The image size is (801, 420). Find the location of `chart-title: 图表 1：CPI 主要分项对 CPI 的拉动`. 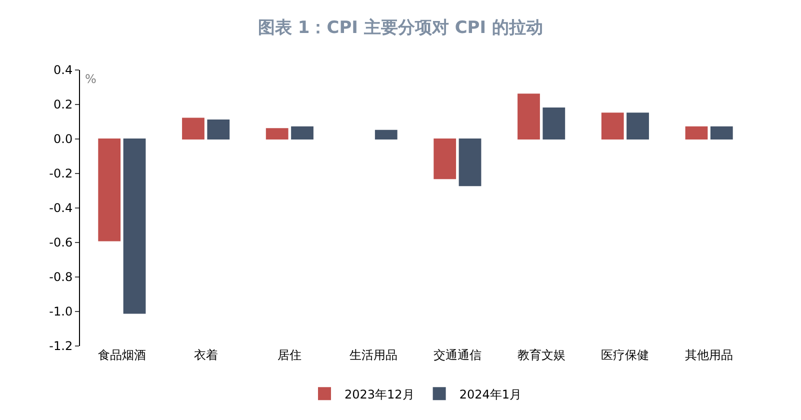

chart-title: 图表 1：CPI 主要分项对 CPI 的拉动 is located at coordinates (401, 28).